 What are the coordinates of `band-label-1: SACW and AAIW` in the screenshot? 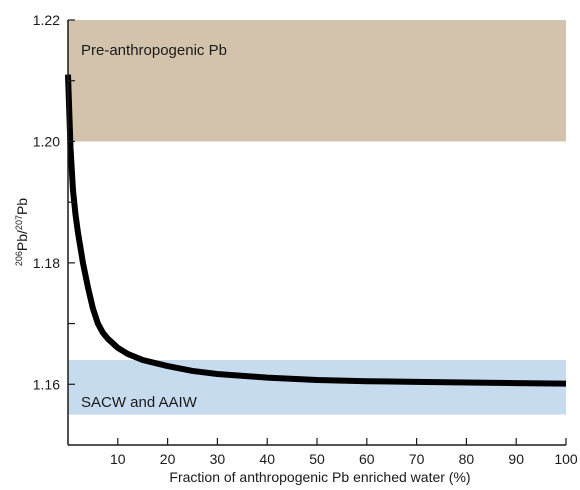 It's located at (139, 402).